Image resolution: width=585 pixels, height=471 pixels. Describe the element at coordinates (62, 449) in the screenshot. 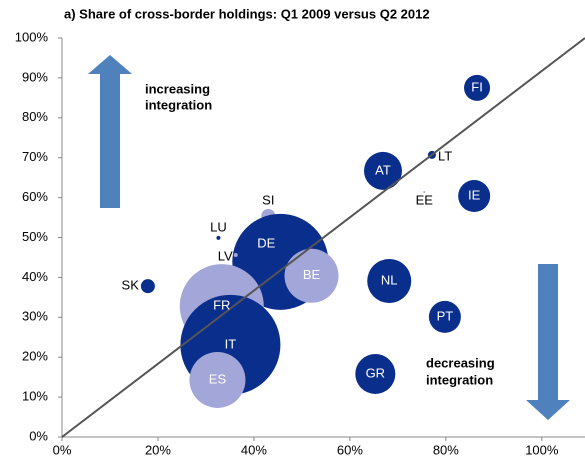

I see `x-tick-label: 0%` at that location.